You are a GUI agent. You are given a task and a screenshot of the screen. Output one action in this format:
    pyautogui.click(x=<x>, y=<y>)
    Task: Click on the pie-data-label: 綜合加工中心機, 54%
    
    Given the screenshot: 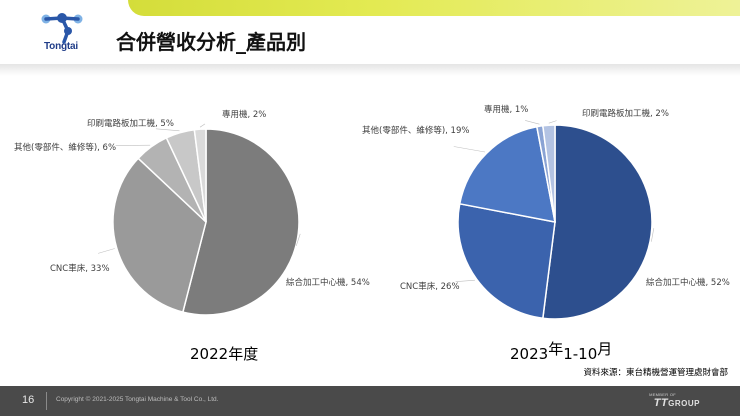 What is the action you would take?
    pyautogui.click(x=328, y=282)
    